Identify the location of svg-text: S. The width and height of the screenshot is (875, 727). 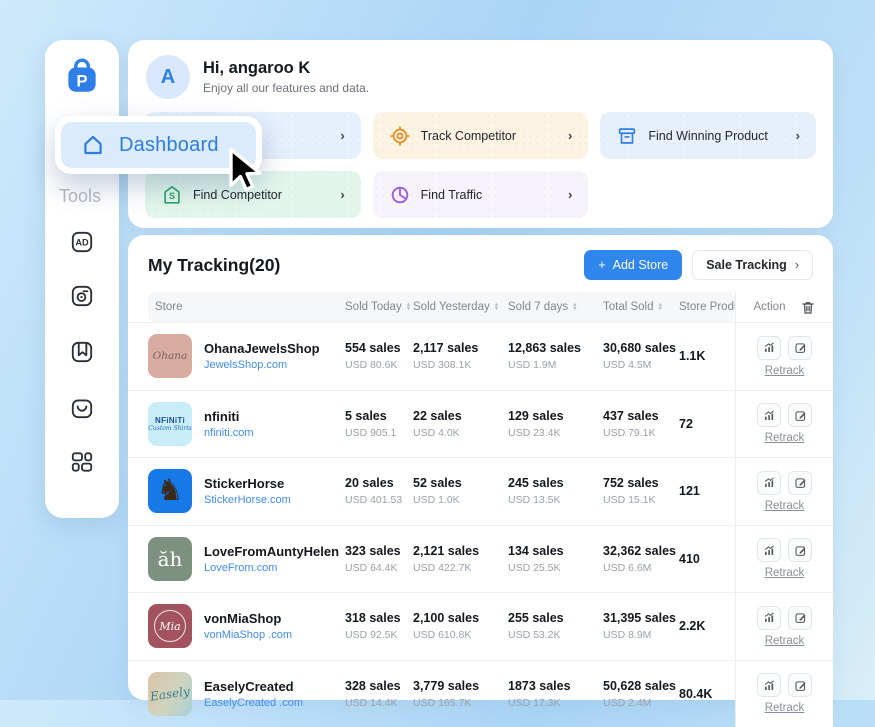
(172, 196).